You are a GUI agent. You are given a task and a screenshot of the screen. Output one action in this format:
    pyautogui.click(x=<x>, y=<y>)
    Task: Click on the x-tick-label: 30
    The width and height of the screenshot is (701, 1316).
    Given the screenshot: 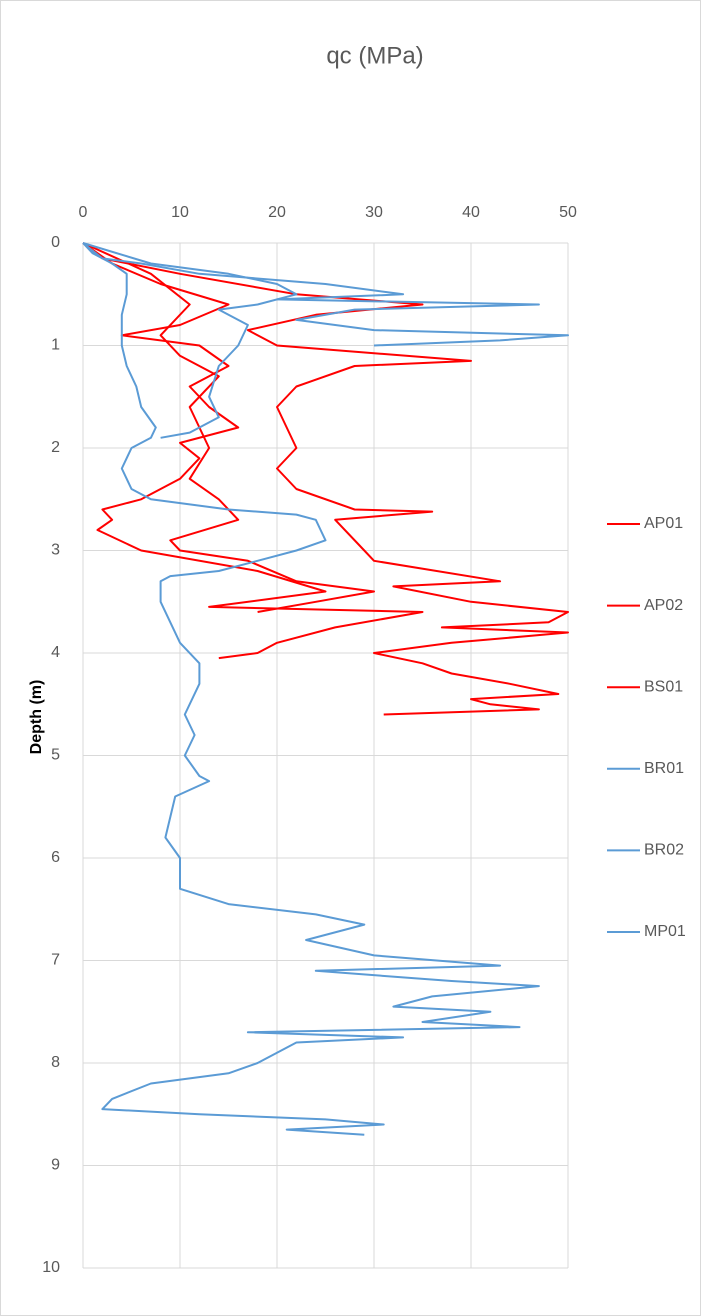 What is the action you would take?
    pyautogui.click(x=374, y=212)
    